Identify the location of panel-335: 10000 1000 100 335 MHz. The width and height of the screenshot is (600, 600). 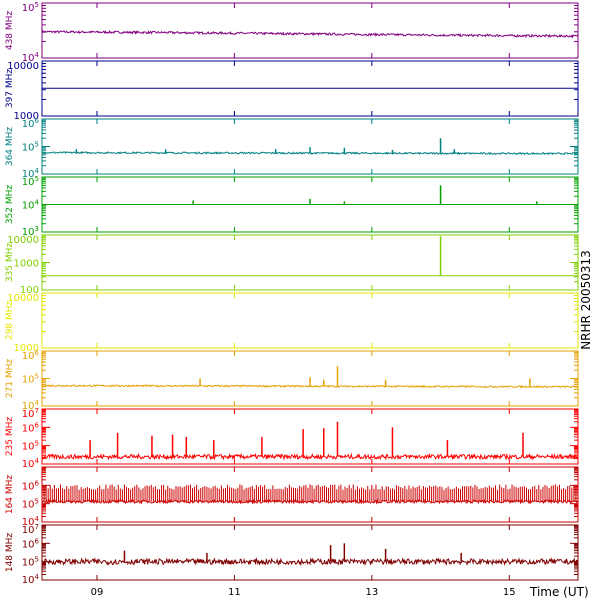
(292, 265).